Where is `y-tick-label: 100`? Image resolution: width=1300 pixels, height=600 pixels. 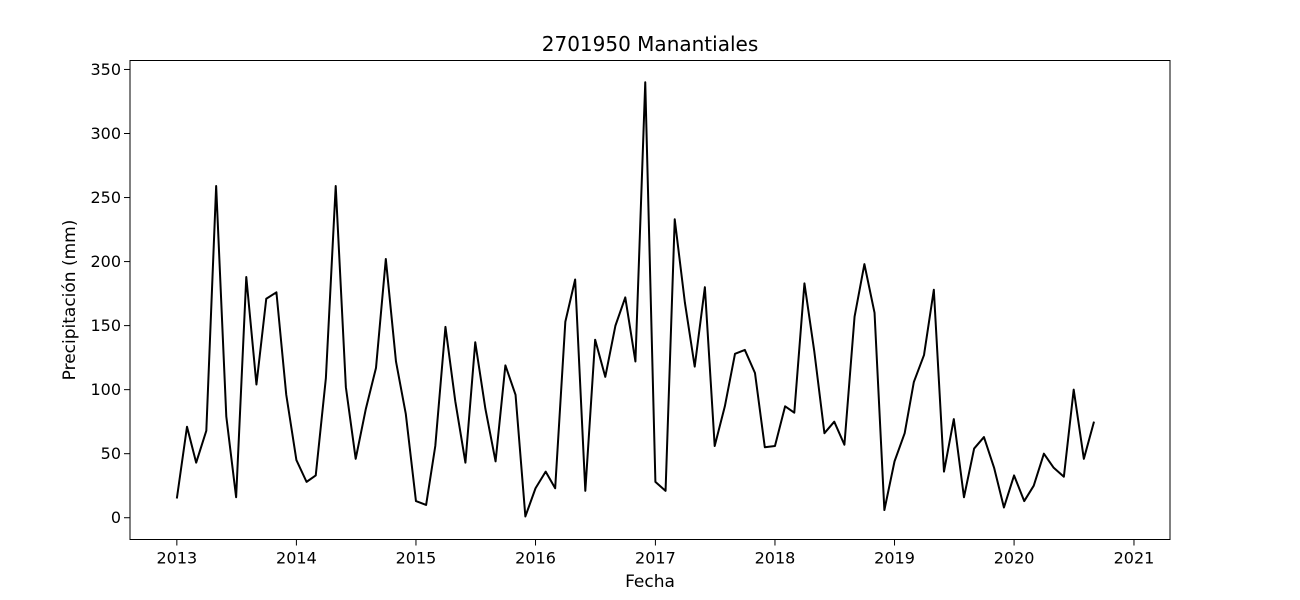 y-tick-label: 100 is located at coordinates (105, 389).